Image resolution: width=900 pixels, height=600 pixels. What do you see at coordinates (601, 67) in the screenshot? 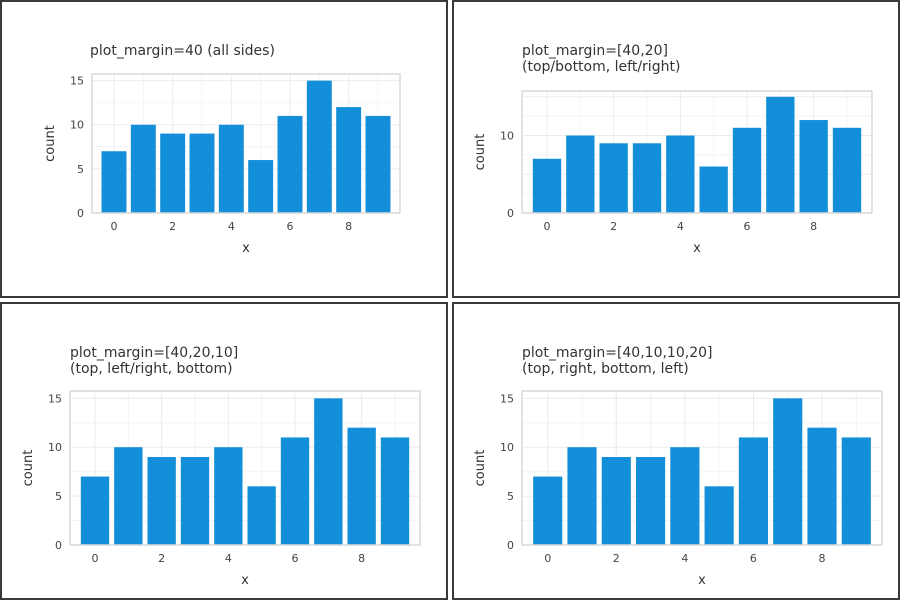
I see `chart-title-line: (top/bottom, left/right)` at bounding box center [601, 67].